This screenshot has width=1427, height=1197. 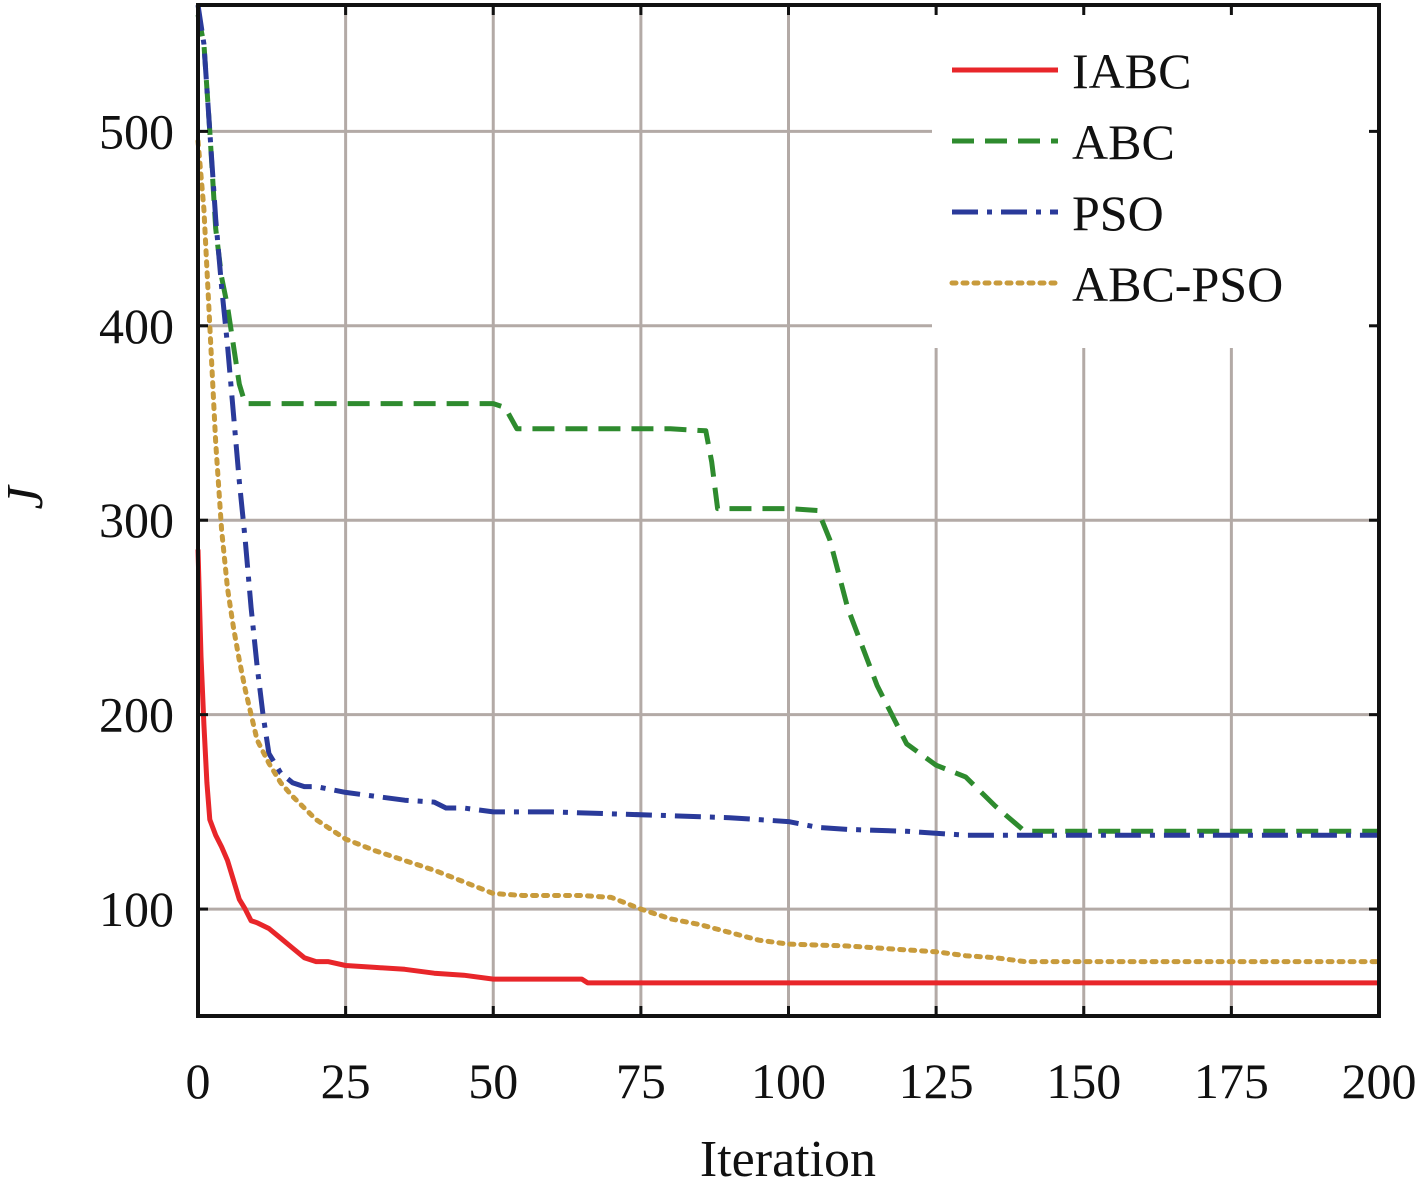 What do you see at coordinates (1083, 1081) in the screenshot?
I see `x-tick-label: 150` at bounding box center [1083, 1081].